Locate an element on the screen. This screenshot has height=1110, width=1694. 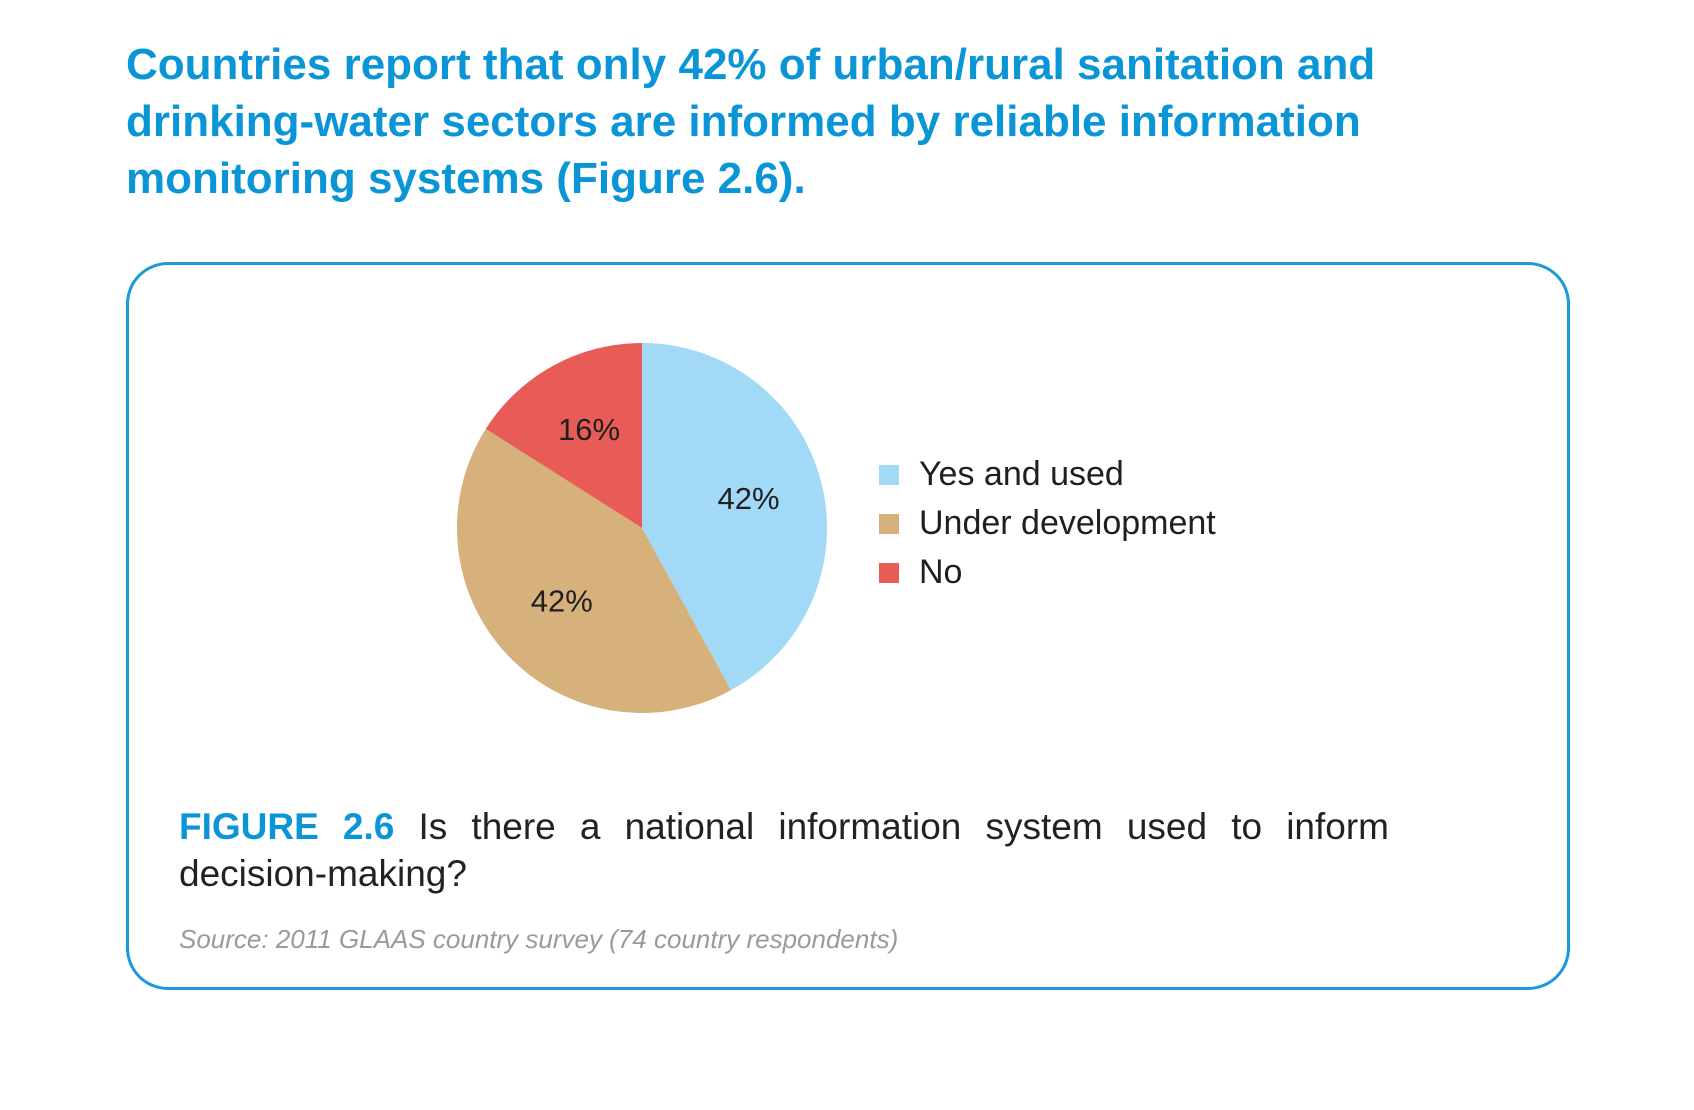
chart-legend: Yes and used Under development No is located at coordinates (1047, 523).